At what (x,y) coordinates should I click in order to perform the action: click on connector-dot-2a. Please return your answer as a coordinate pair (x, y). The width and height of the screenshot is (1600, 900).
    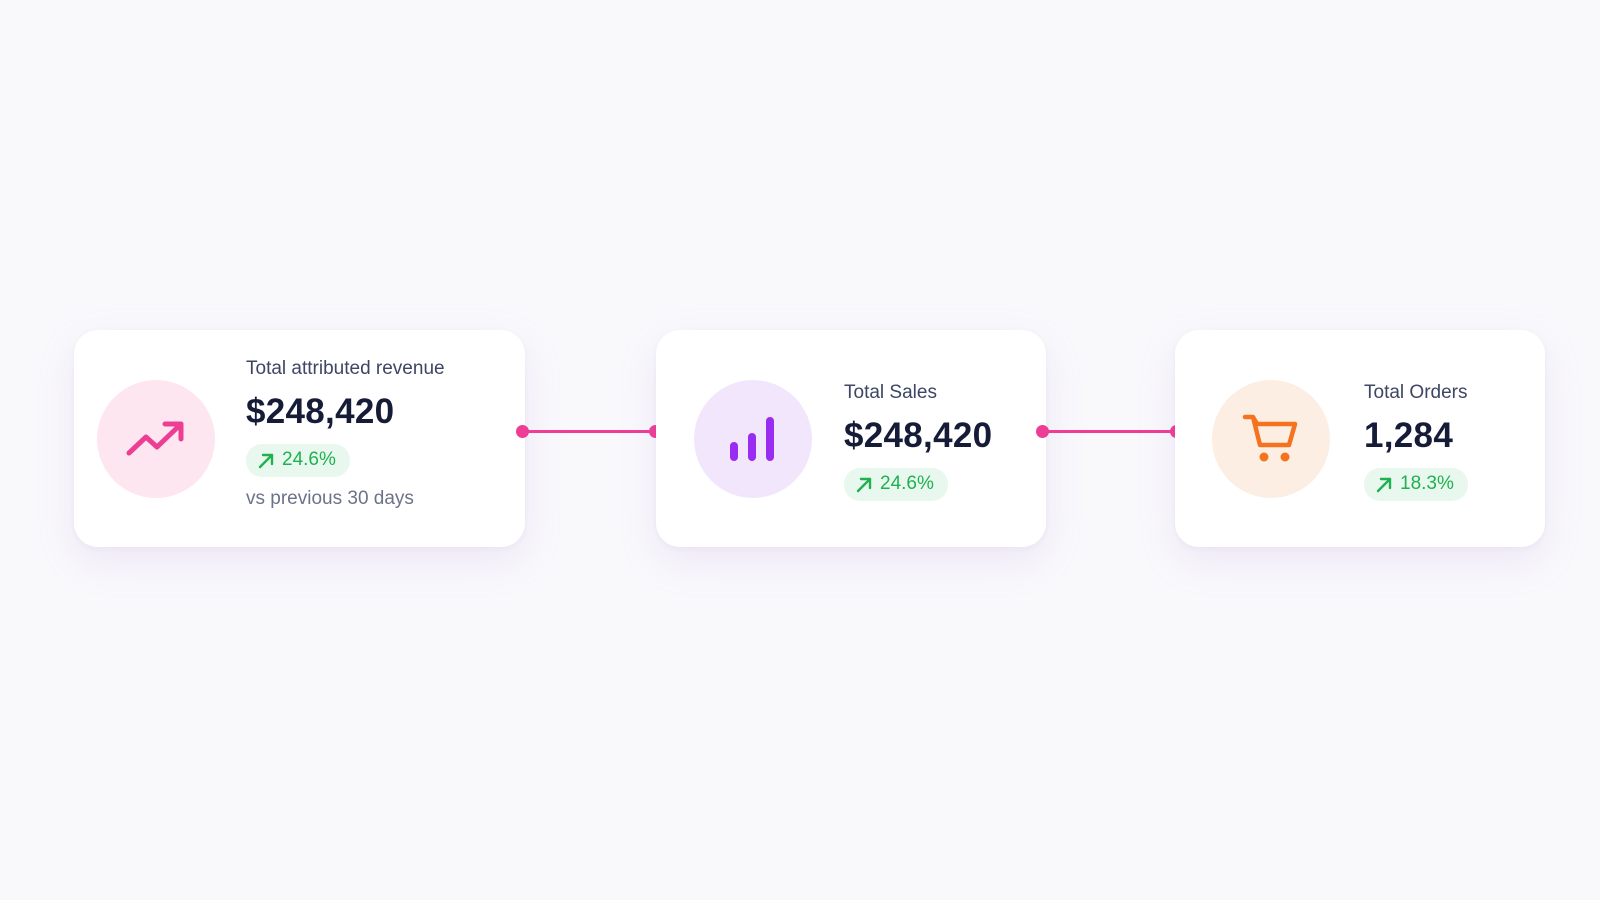
    Looking at the image, I should click on (1042, 431).